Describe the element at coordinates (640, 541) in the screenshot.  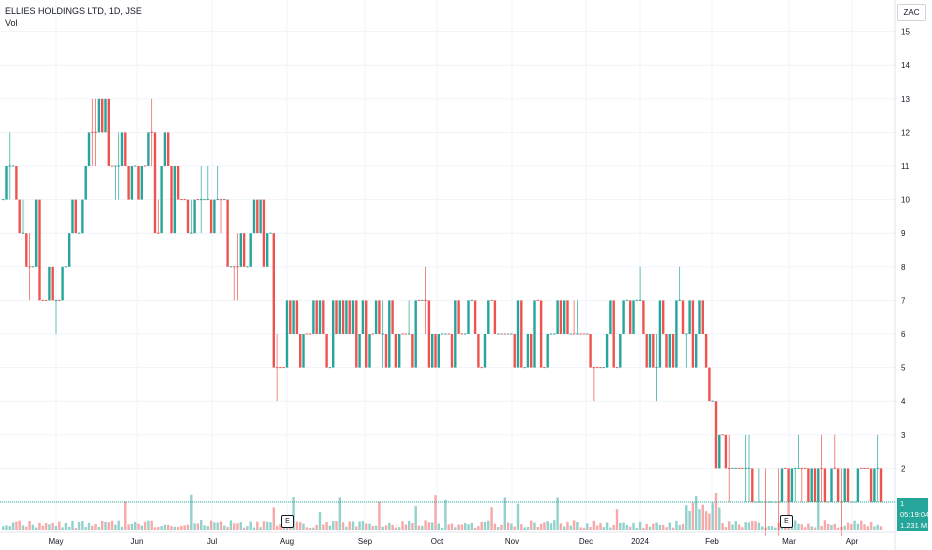
I see `time-tick-label: 2024` at that location.